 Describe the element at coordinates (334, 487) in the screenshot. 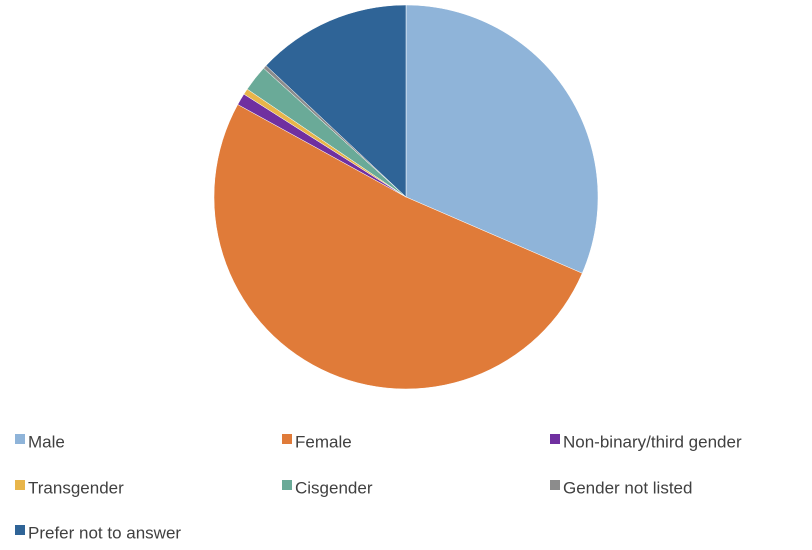

I see `legend-label: Cisgender` at that location.